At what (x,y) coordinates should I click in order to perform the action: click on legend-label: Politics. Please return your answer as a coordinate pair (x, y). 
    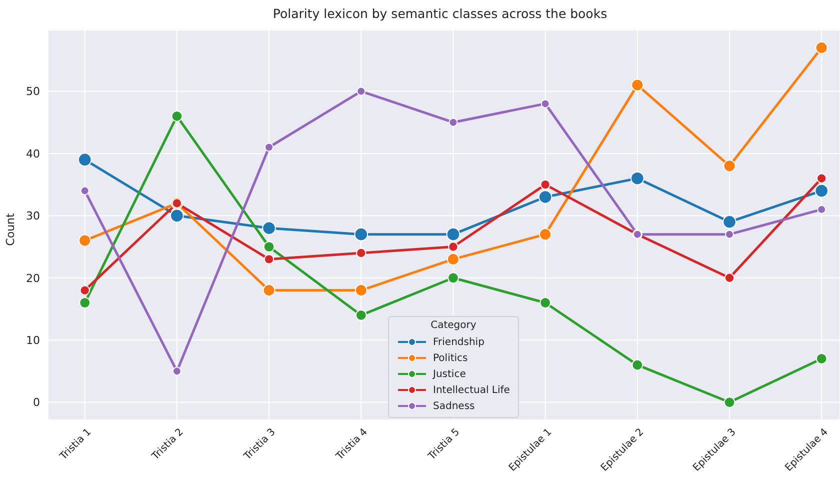
    Looking at the image, I should click on (450, 358).